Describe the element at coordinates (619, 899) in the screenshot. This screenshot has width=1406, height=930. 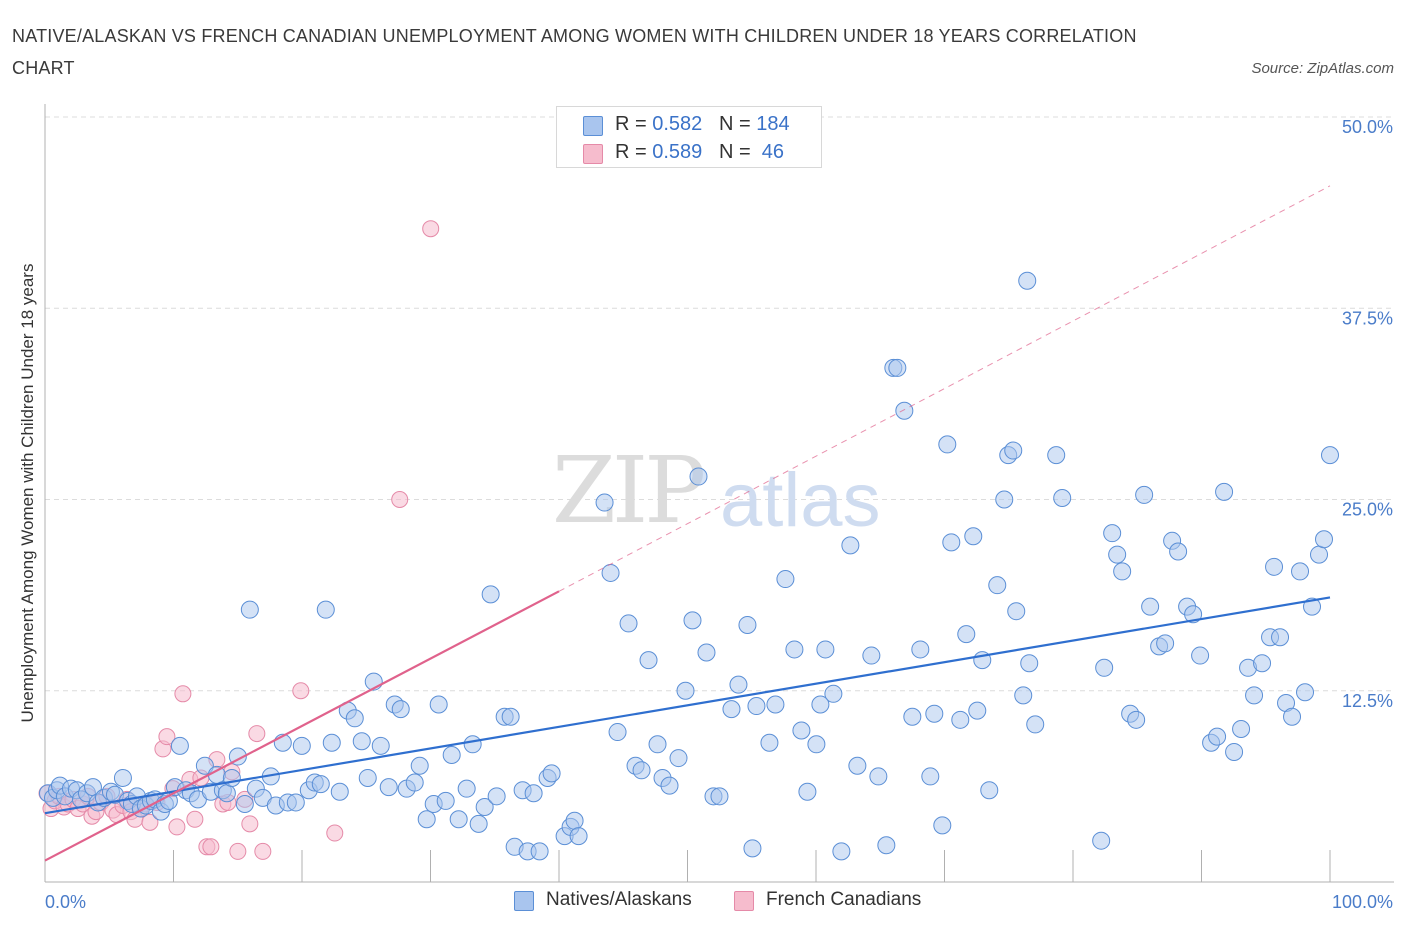
I see `bottom-legend-label: Natives/Alaskans` at that location.